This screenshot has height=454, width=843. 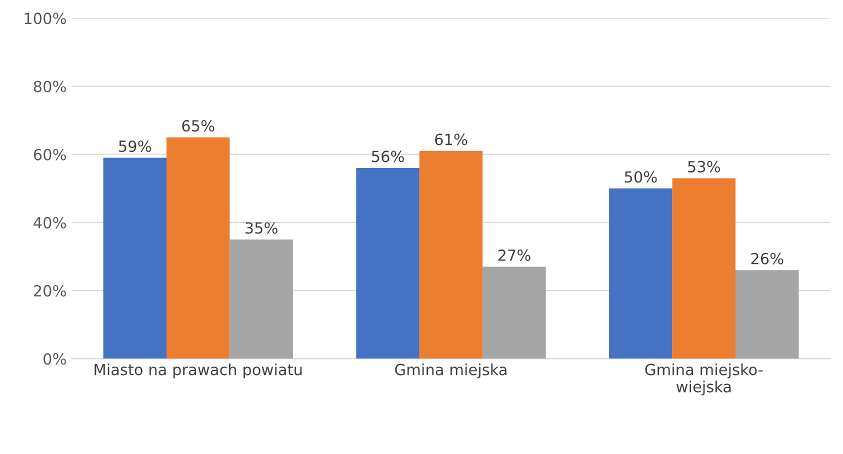 What do you see at coordinates (198, 371) in the screenshot?
I see `x-tick-label: Miasto na prawach powiatu` at bounding box center [198, 371].